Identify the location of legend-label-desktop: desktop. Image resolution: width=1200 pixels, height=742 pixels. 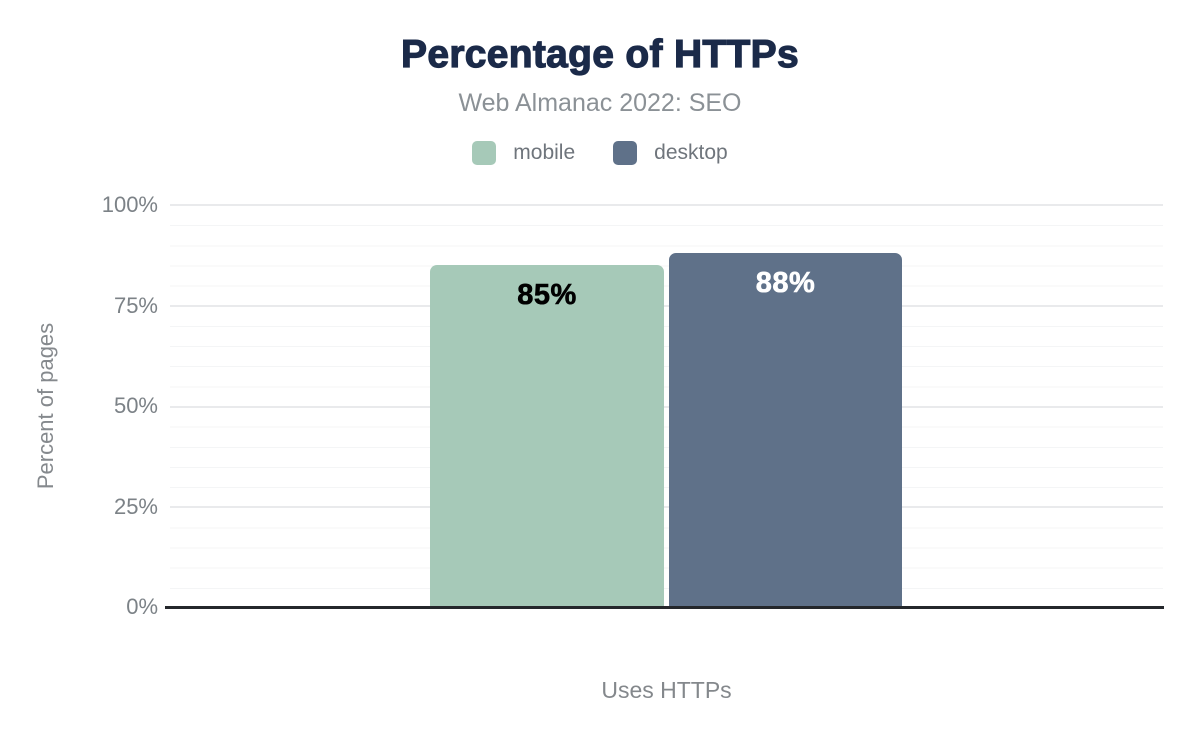
(691, 152).